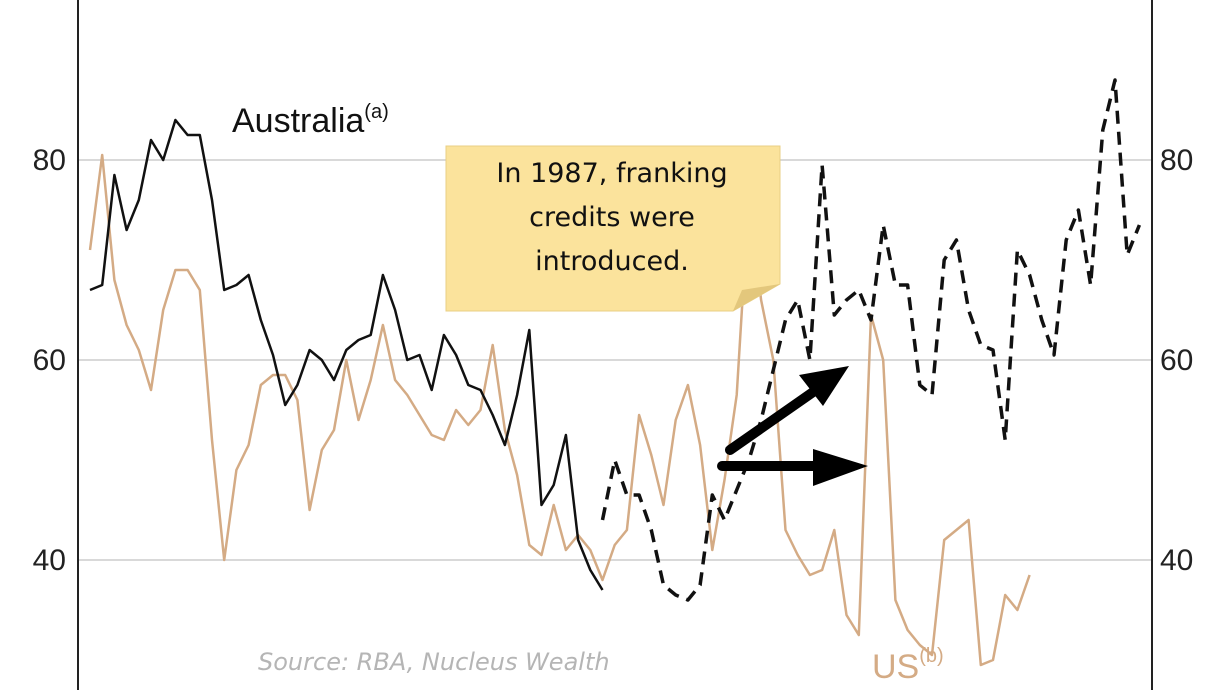 The image size is (1226, 690). I want to click on note-line-1: In 1987, franking, so click(611, 173).